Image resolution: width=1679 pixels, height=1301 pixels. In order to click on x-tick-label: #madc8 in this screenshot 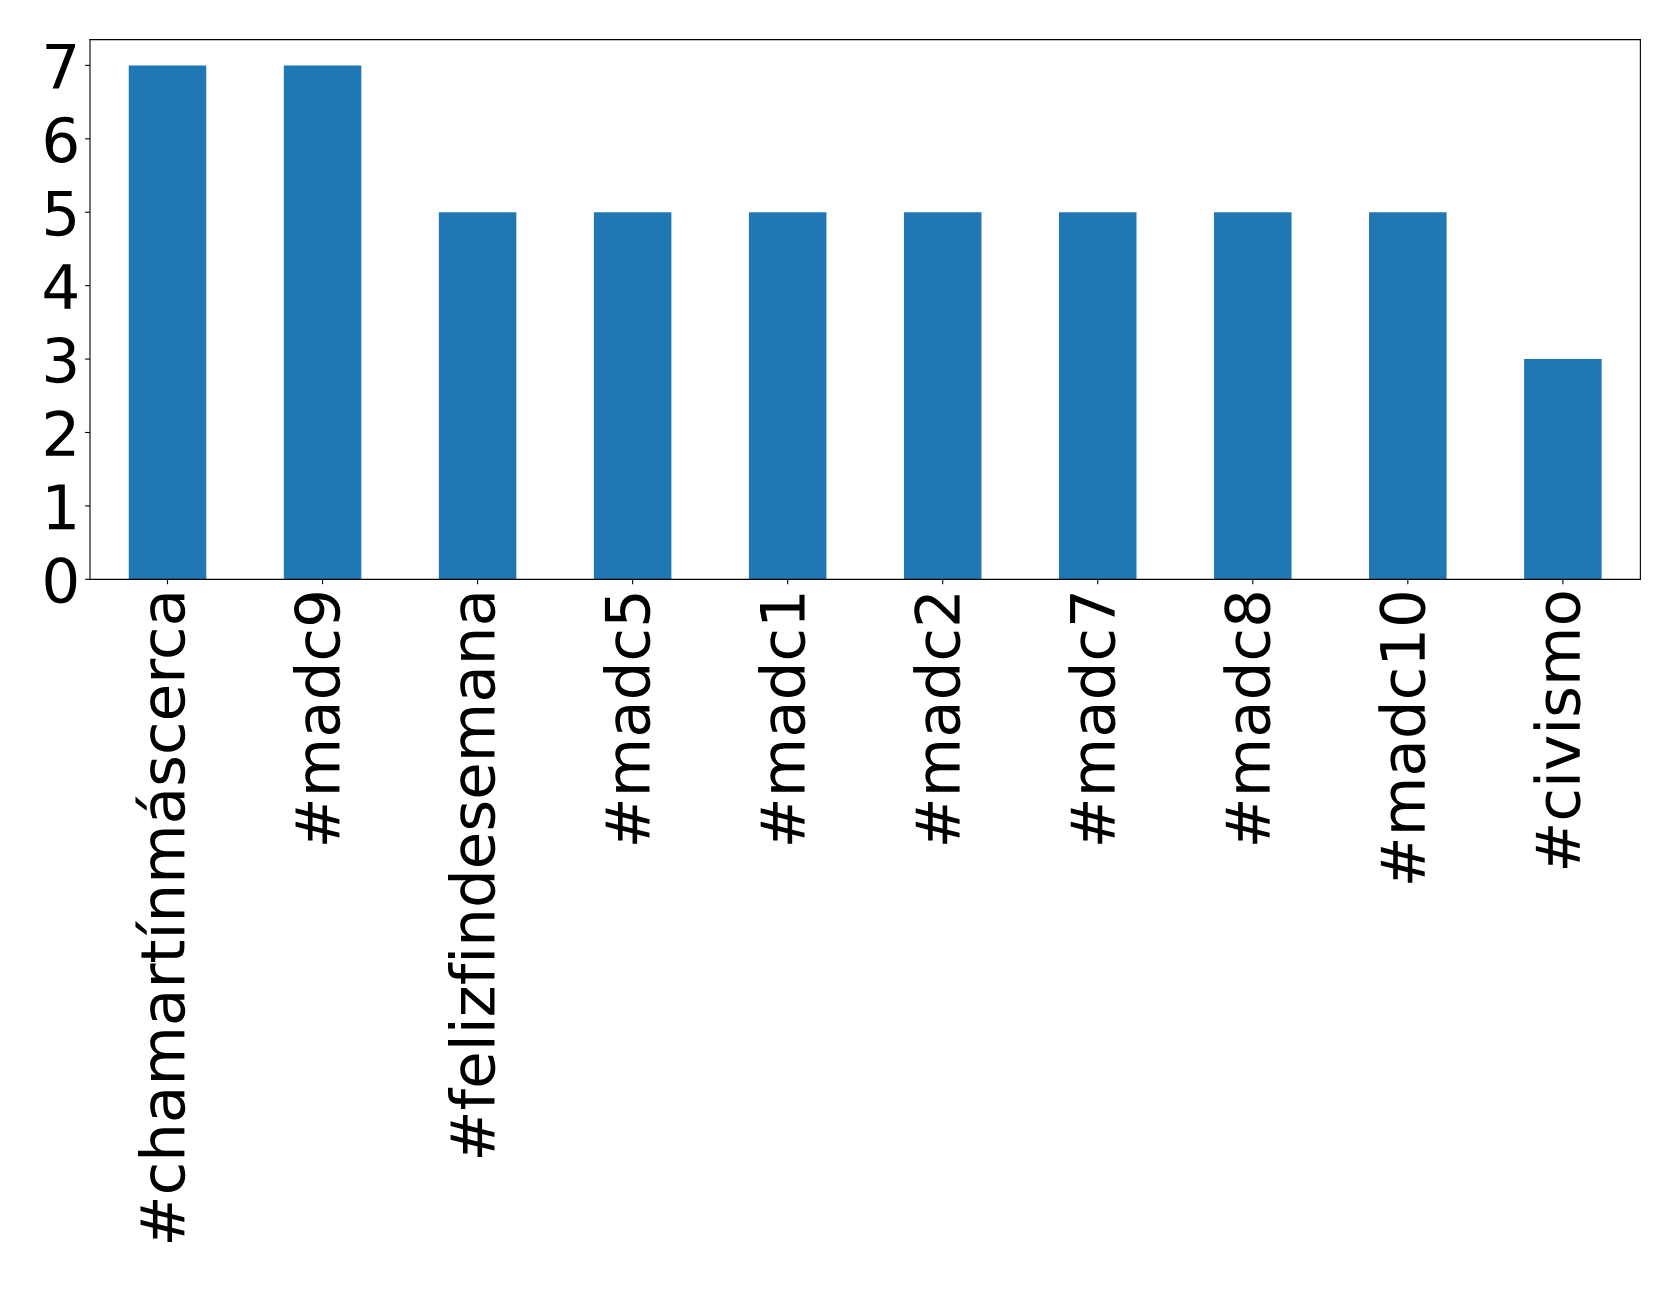, I will do `click(1247, 718)`.